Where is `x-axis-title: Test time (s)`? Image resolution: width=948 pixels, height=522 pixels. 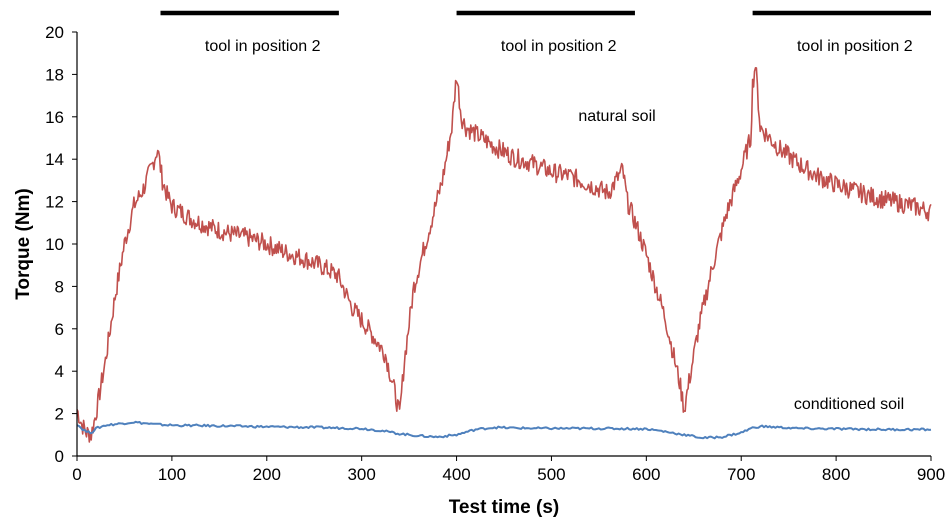
x-axis-title: Test time (s) is located at coordinates (504, 507).